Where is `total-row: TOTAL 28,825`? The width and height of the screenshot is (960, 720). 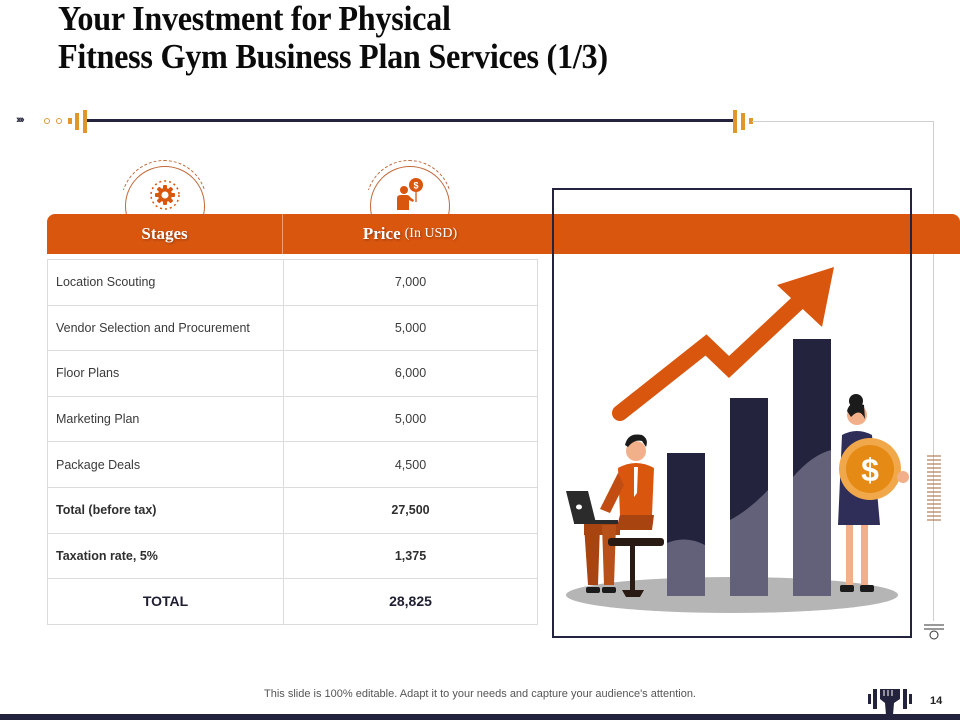 total-row: TOTAL 28,825 is located at coordinates (292, 601).